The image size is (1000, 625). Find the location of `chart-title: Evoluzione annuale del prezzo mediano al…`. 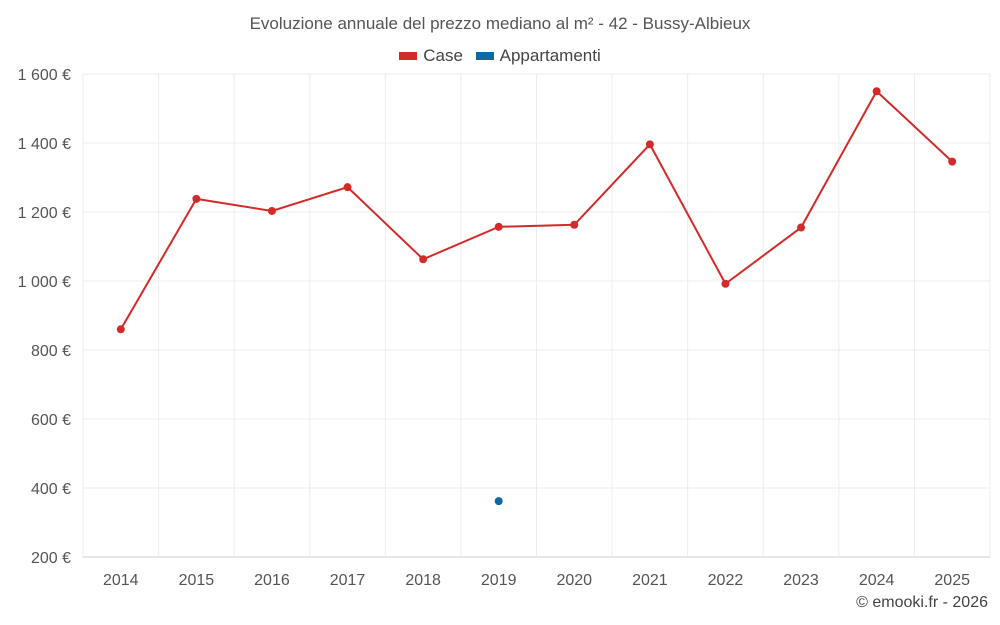

chart-title: Evoluzione annuale del prezzo mediano al… is located at coordinates (500, 23).